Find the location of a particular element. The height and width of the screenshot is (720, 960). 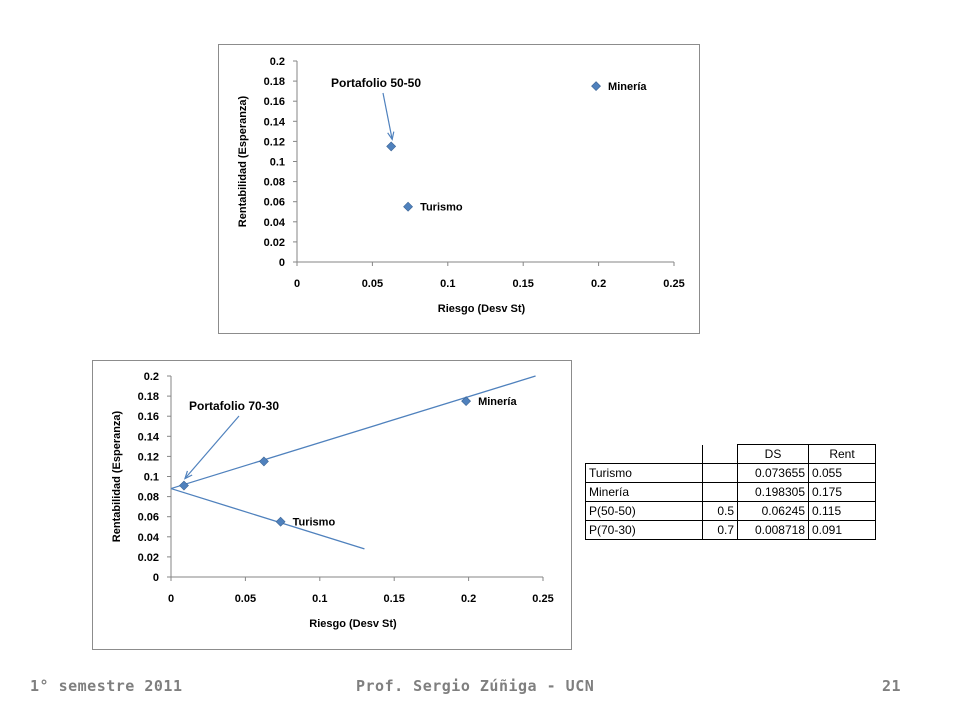

table-cell: Turismo is located at coordinates (644, 473).